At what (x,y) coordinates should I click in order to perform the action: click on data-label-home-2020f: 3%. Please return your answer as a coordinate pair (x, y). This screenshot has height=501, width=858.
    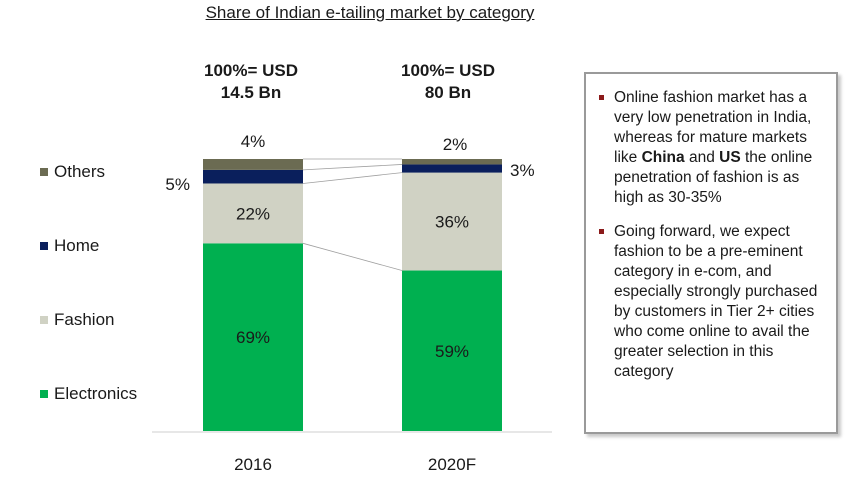
    Looking at the image, I should click on (522, 170).